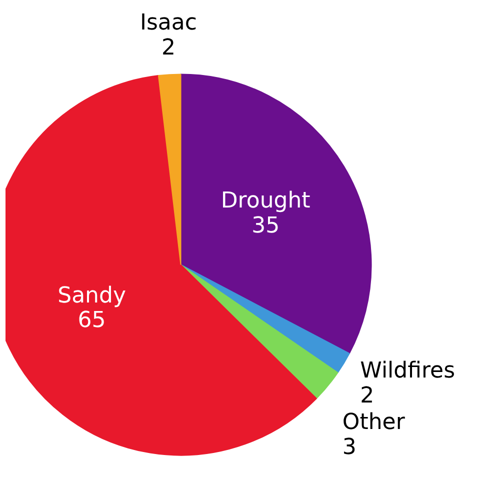 The width and height of the screenshot is (484, 498). Describe the element at coordinates (92, 321) in the screenshot. I see `data-label: 65` at that location.